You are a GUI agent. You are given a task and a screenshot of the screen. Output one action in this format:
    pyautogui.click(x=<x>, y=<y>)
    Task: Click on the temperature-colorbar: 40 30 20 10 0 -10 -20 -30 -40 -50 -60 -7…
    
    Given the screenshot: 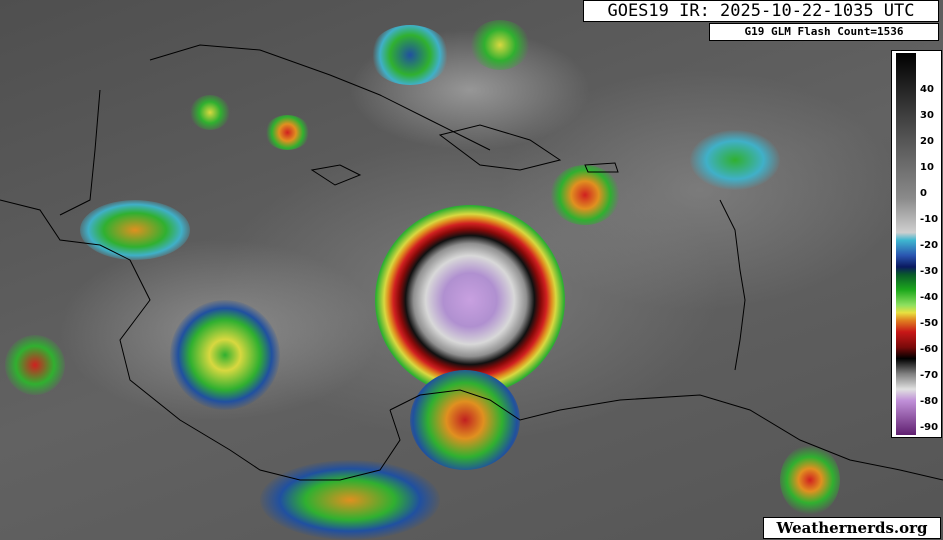 What is the action you would take?
    pyautogui.click(x=916, y=244)
    